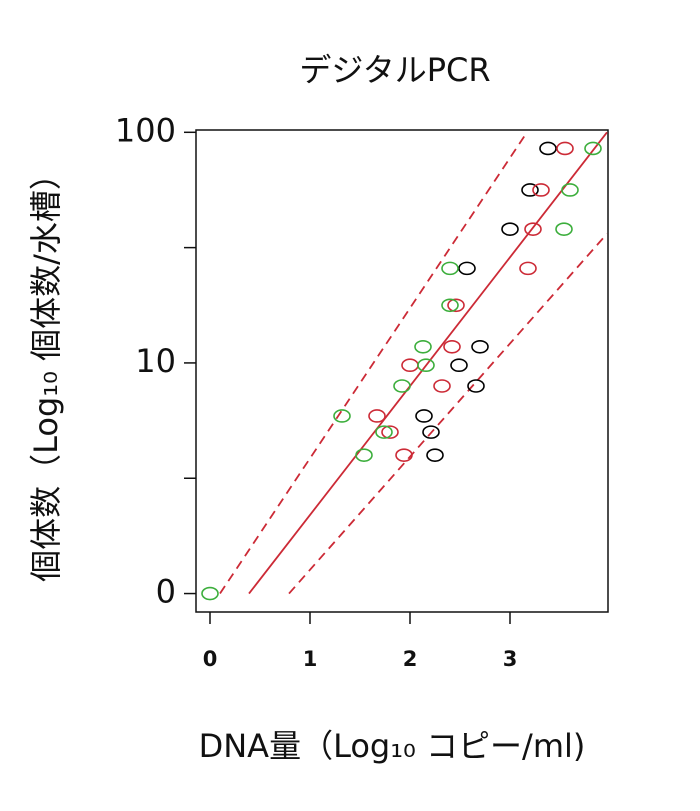 This screenshot has width=700, height=811. Describe the element at coordinates (510, 659) in the screenshot. I see `x-tick-label: 3` at that location.